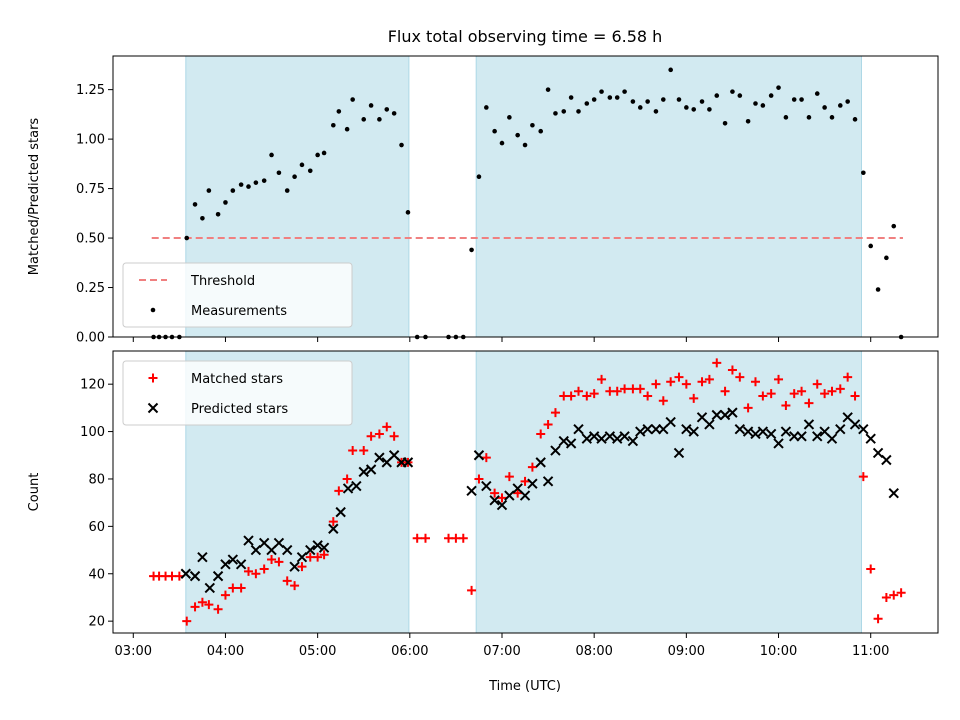  Describe the element at coordinates (525, 36) in the screenshot. I see `chart-title: Flux total observing time = 6.58 h` at that location.